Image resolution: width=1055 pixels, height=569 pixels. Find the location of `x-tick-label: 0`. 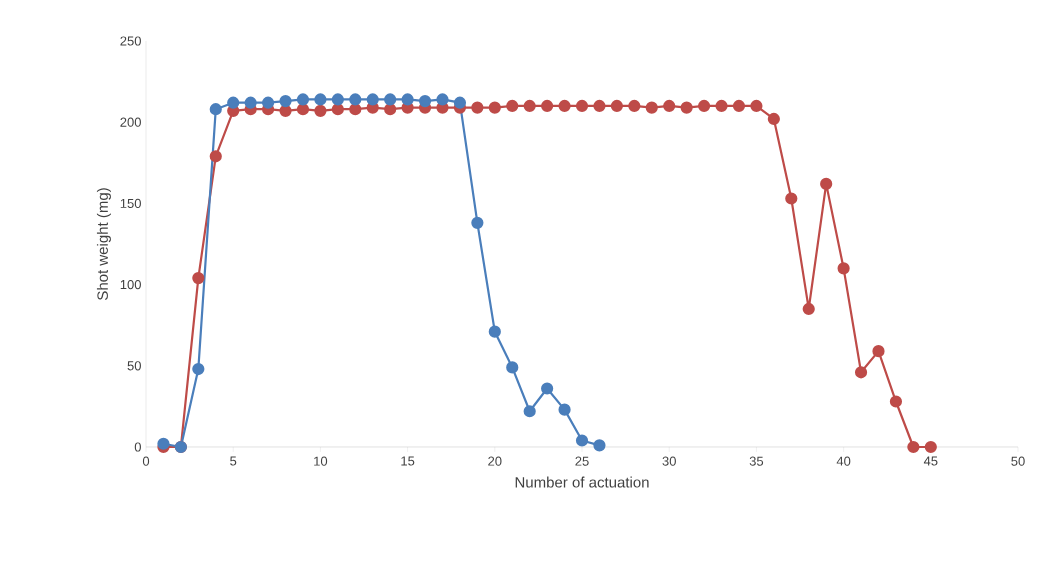

x-tick-label: 0 is located at coordinates (146, 461).